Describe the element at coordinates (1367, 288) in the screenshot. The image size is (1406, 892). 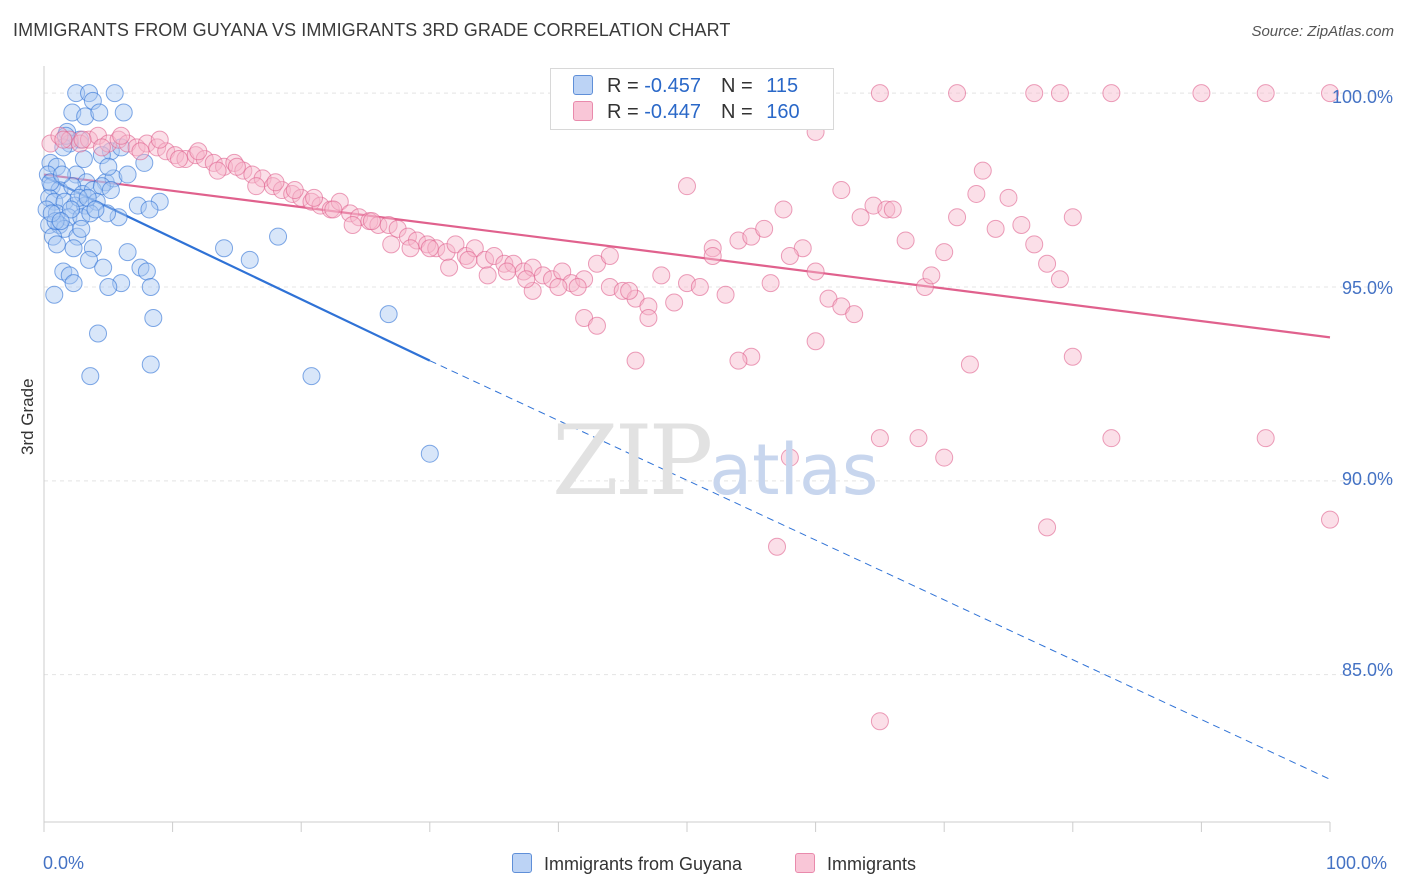
I see `y-tick-label: 95.0%` at that location.